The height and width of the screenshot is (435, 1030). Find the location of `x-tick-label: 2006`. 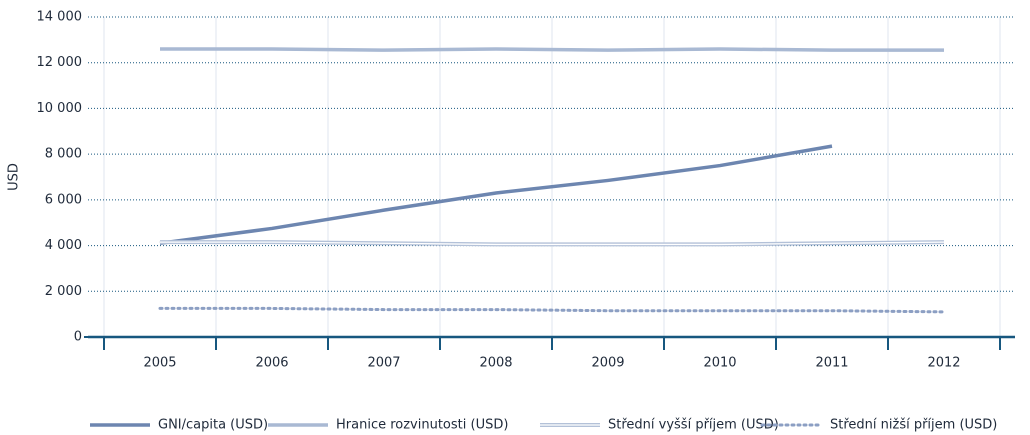

x-tick-label: 2006 is located at coordinates (271, 363).